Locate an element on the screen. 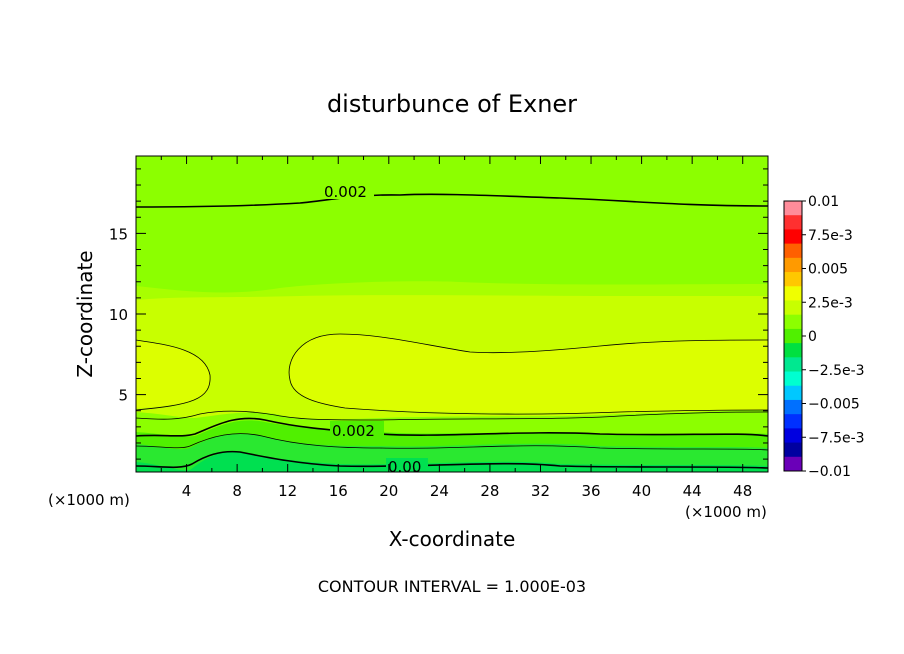 This screenshot has height=654, width=904. x-tick-label: 12 is located at coordinates (287, 491).